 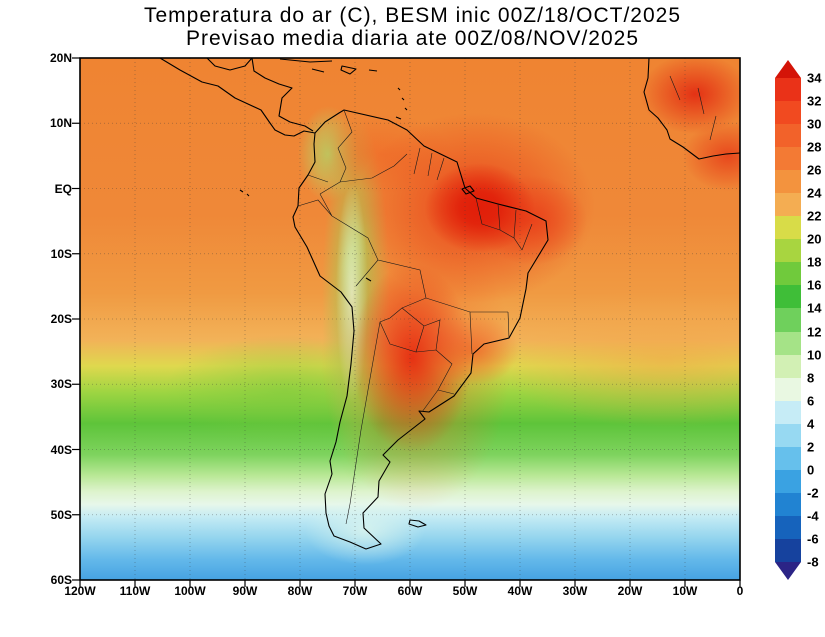 I want to click on lat-tick-label: 10S, so click(x=61, y=253).